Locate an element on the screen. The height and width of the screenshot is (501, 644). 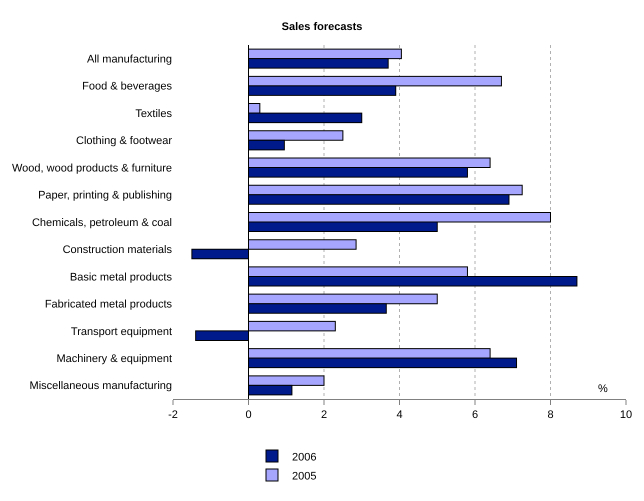
y-tick-label: Wood, wood products & furniture is located at coordinates (92, 168).